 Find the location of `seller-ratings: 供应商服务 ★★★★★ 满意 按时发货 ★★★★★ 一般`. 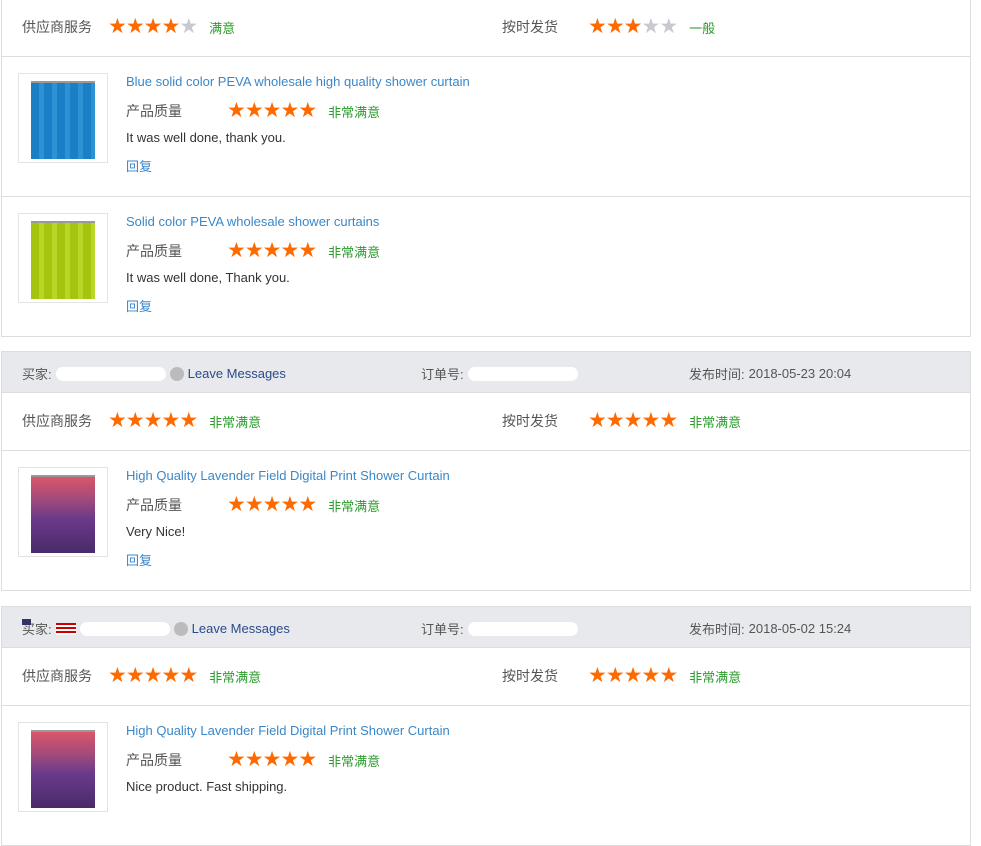

seller-ratings: 供应商服务 ★★★★★ 满意 按时发货 ★★★★★ 一般 is located at coordinates (486, 28).